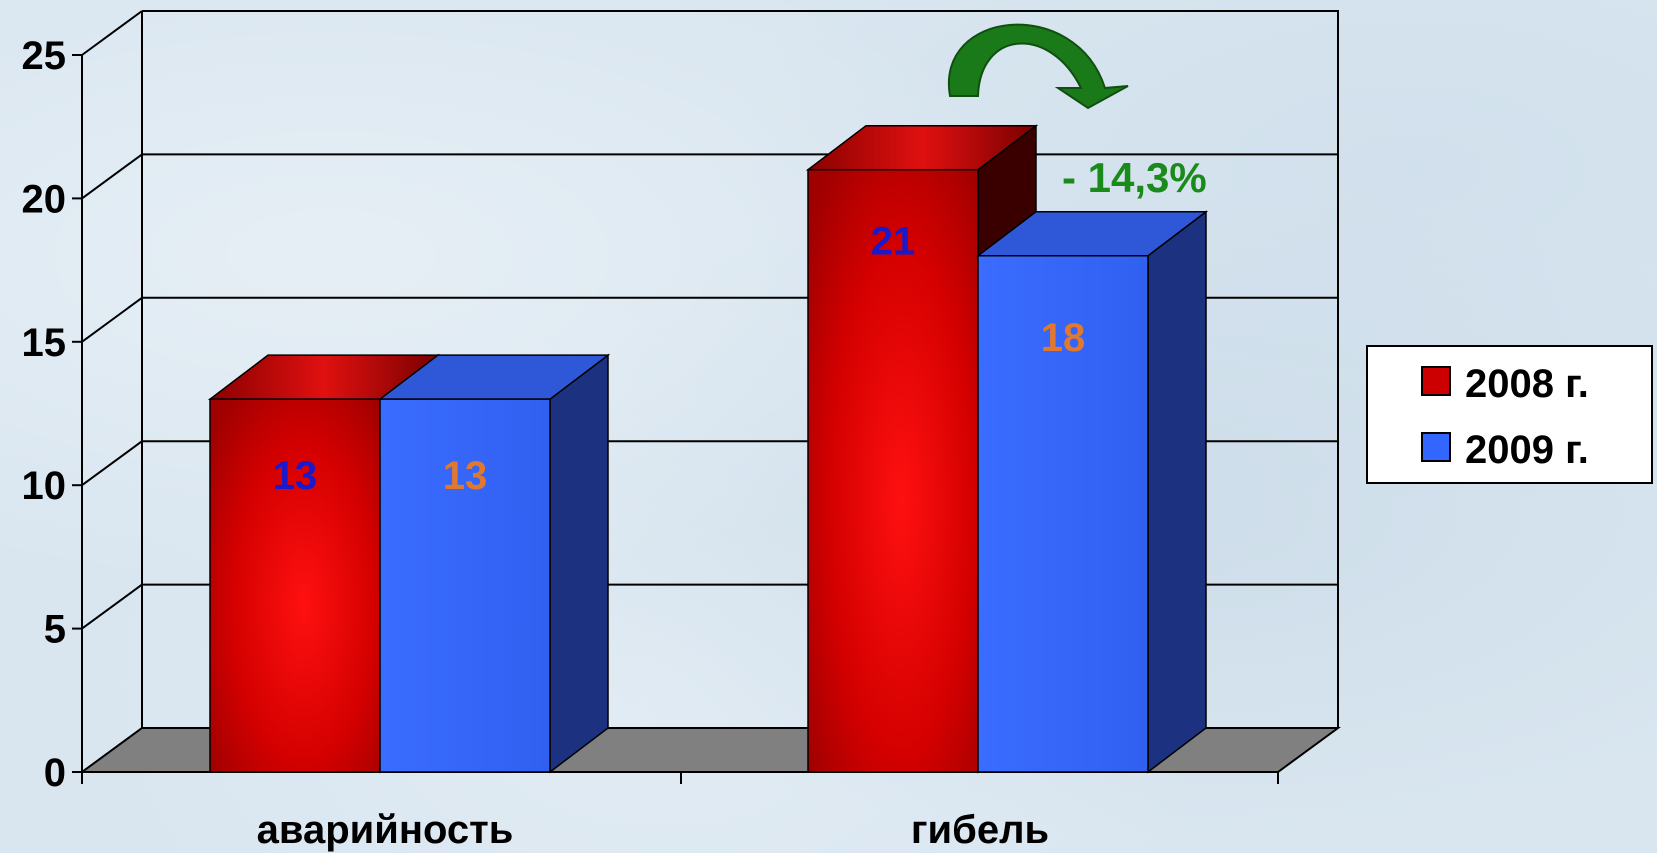  I want to click on y-tick-label: 15, so click(44, 343).